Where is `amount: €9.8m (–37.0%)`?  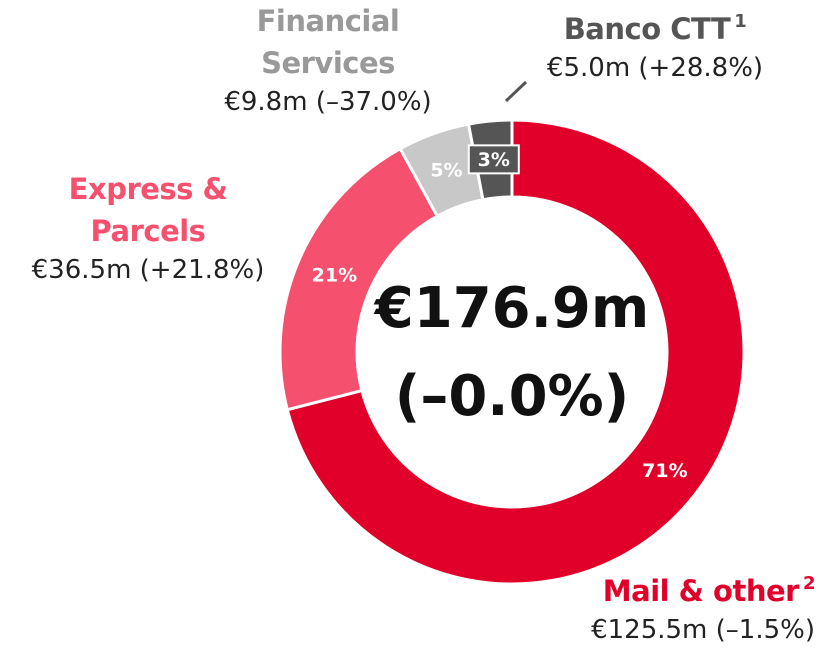 amount: €9.8m (–37.0%) is located at coordinates (328, 102).